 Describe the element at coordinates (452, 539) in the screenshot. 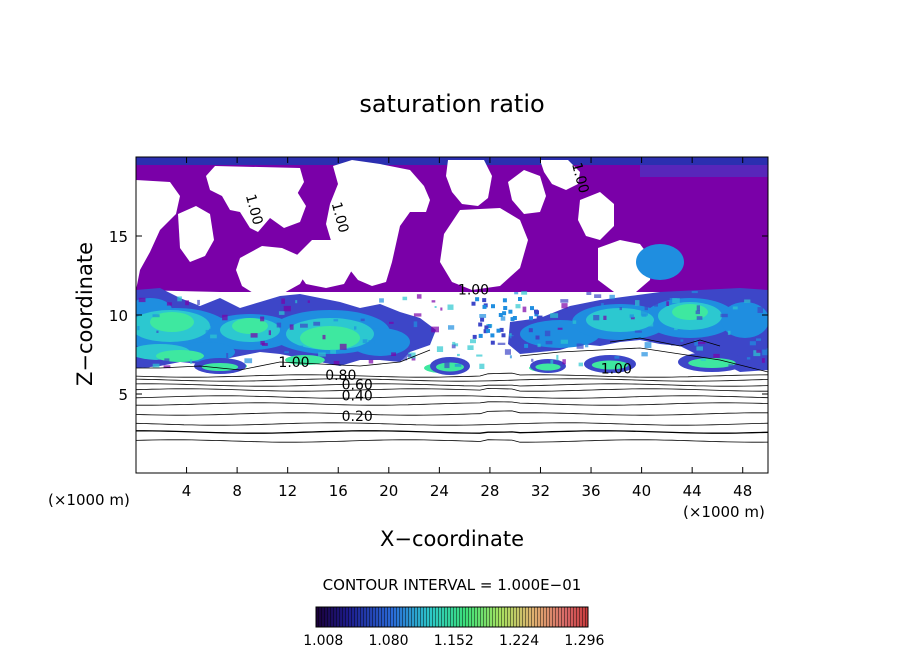

I see `x-axis-label: X−coordinate` at that location.